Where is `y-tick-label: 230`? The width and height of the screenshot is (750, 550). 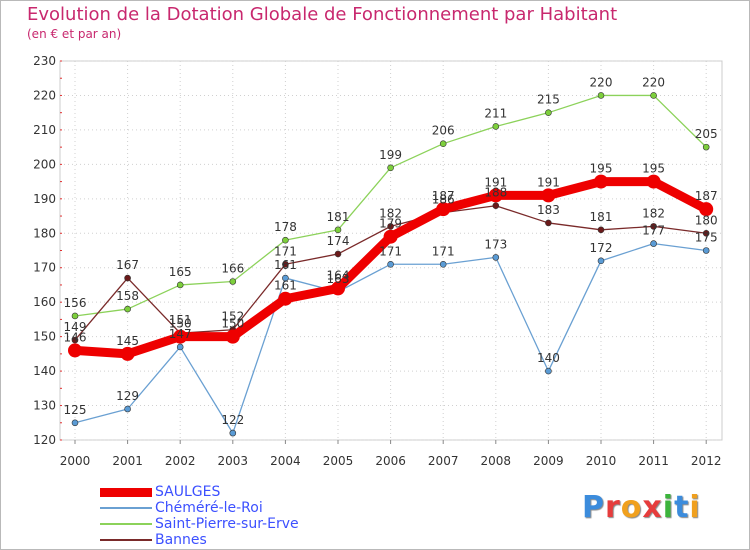
y-tick-label: 230 is located at coordinates (44, 61).